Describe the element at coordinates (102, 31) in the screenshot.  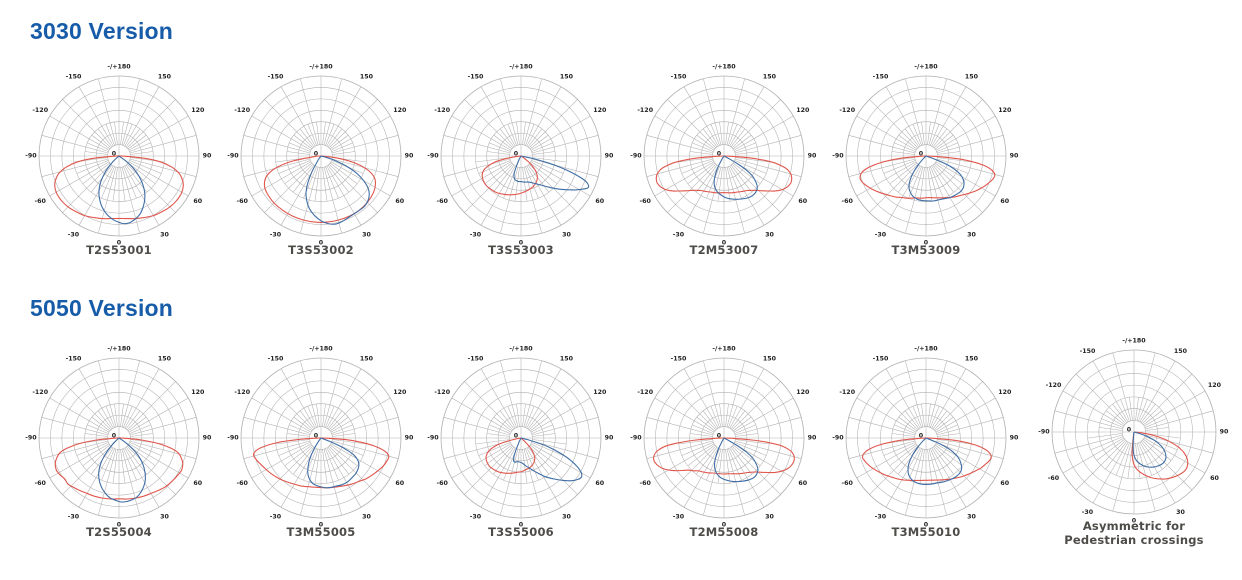
I see `section-title-3030: 3030 Version` at that location.